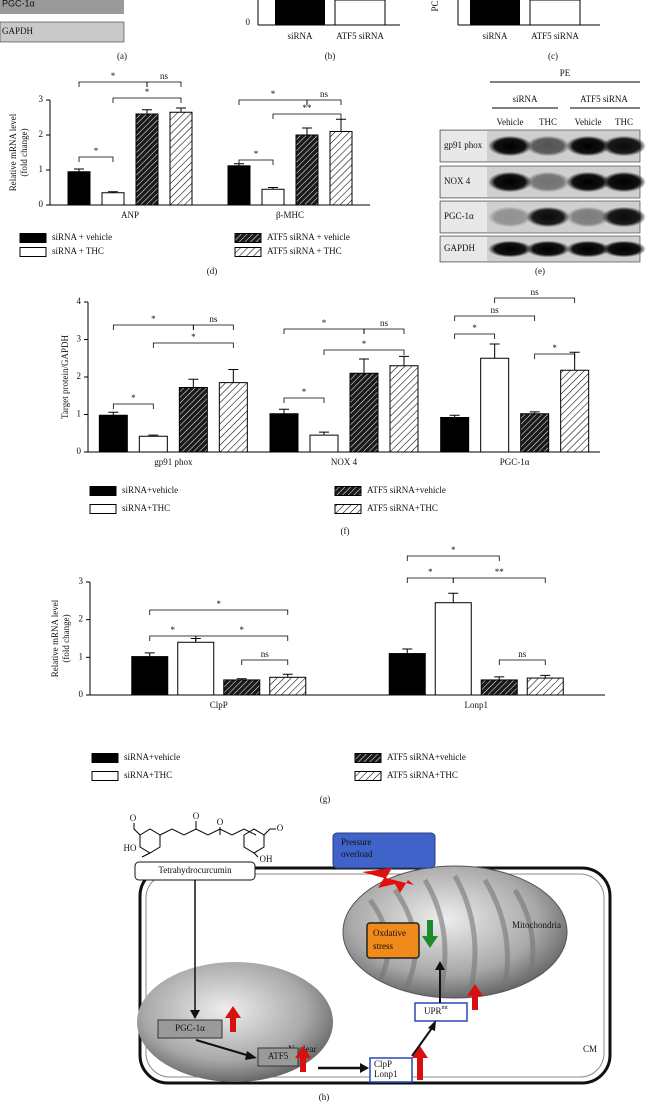  What do you see at coordinates (386, 1074) in the screenshot?
I see `clpp-label: Lonp1` at bounding box center [386, 1074].